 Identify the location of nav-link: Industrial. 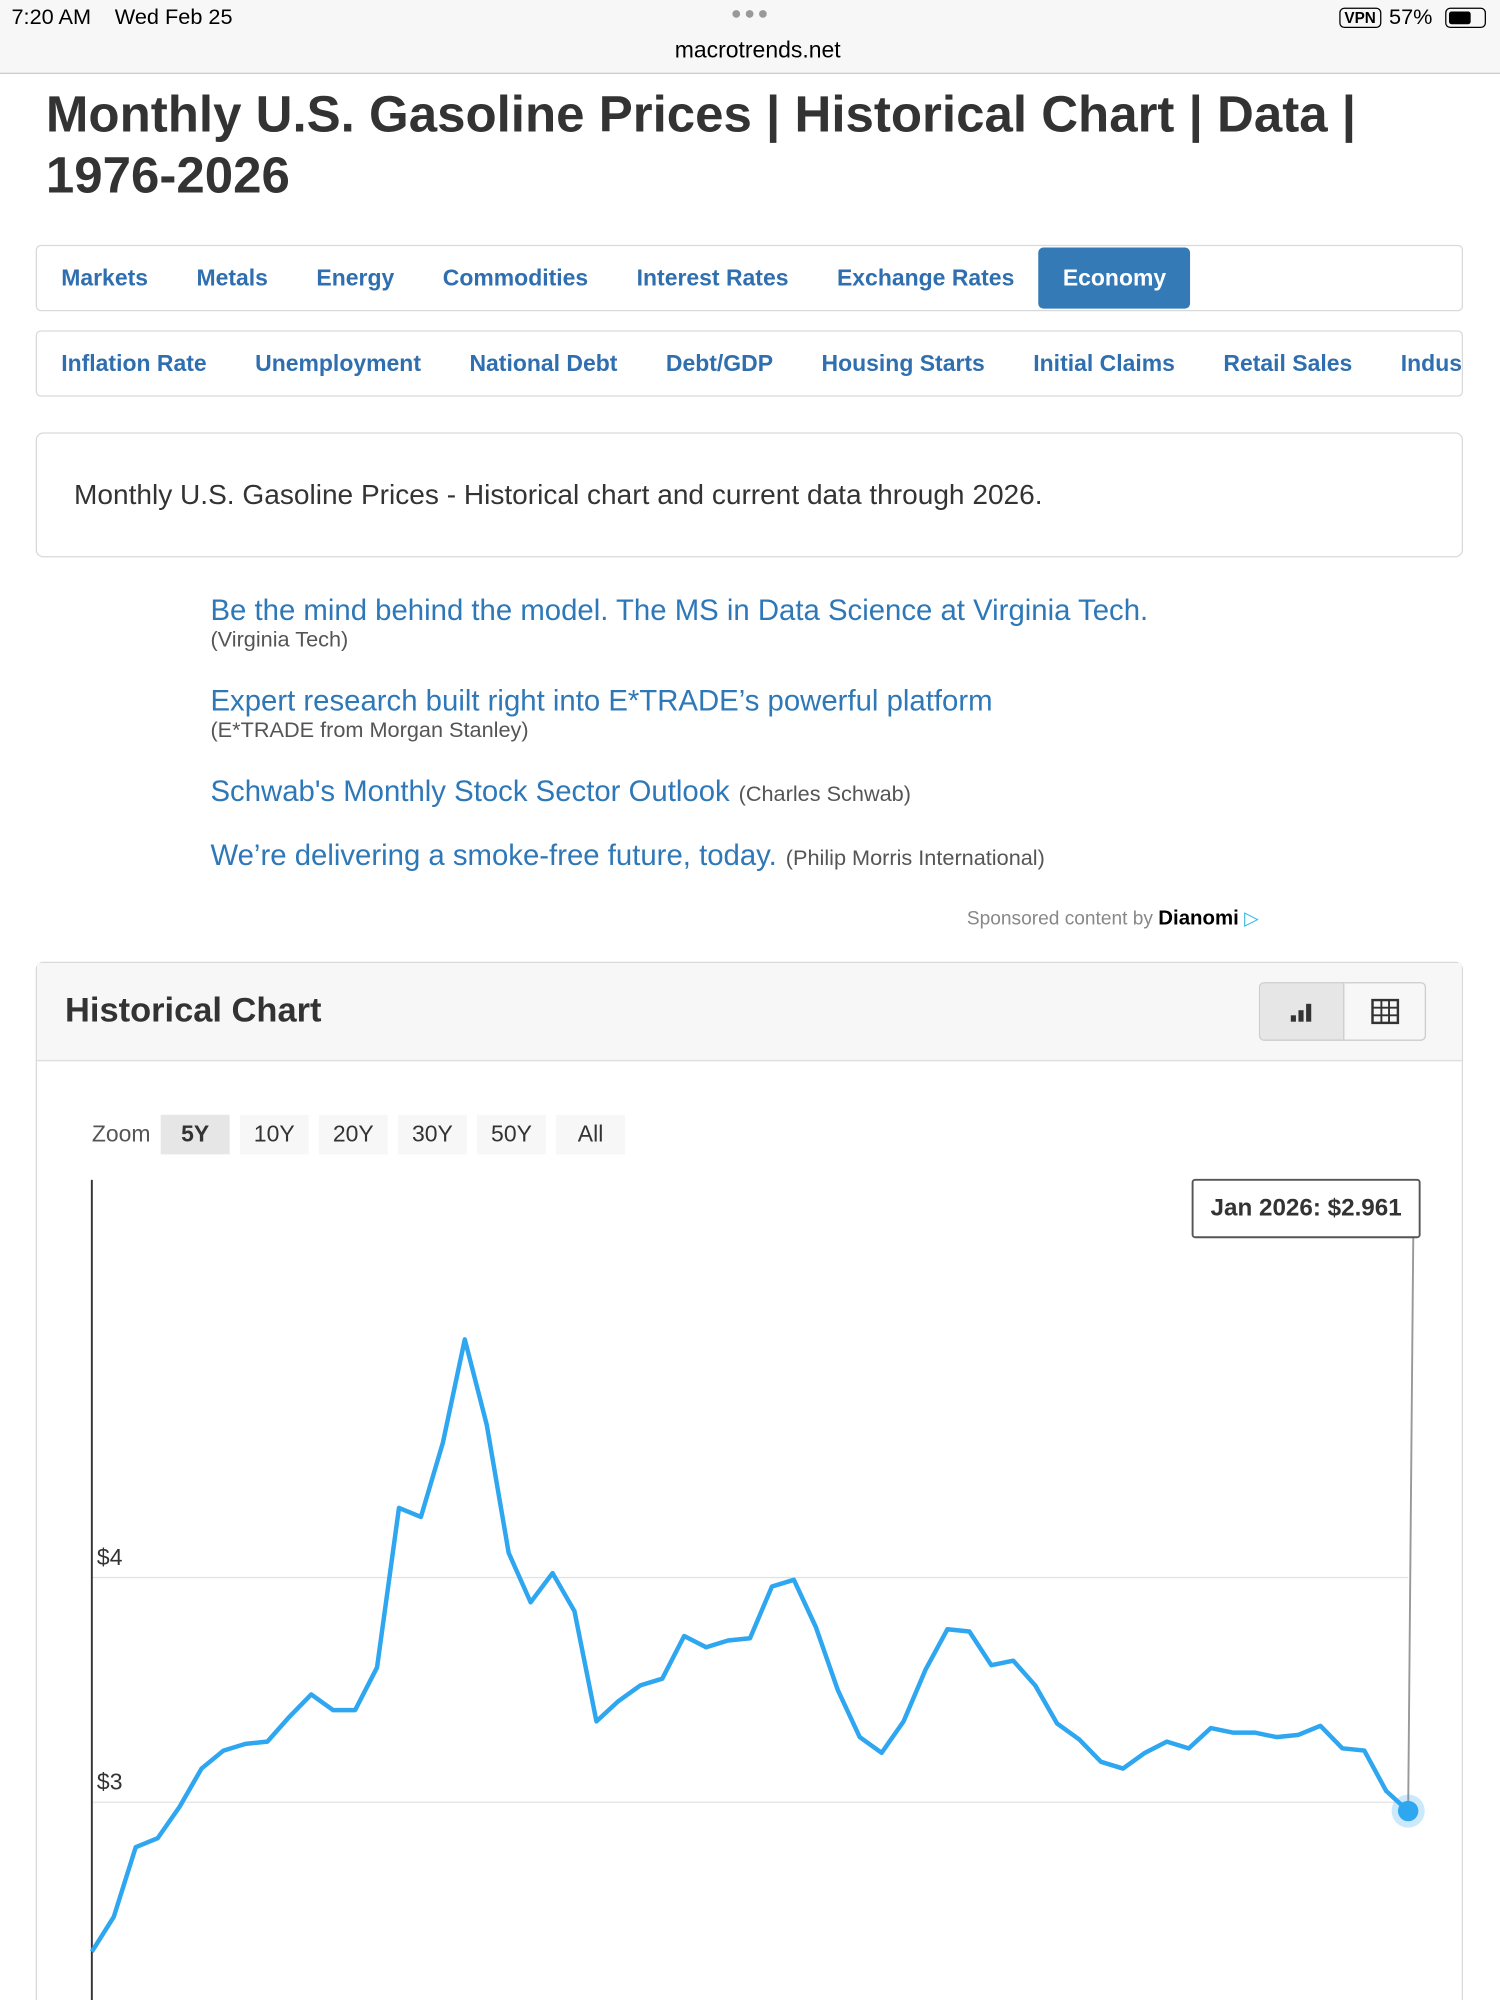
(1431, 363).